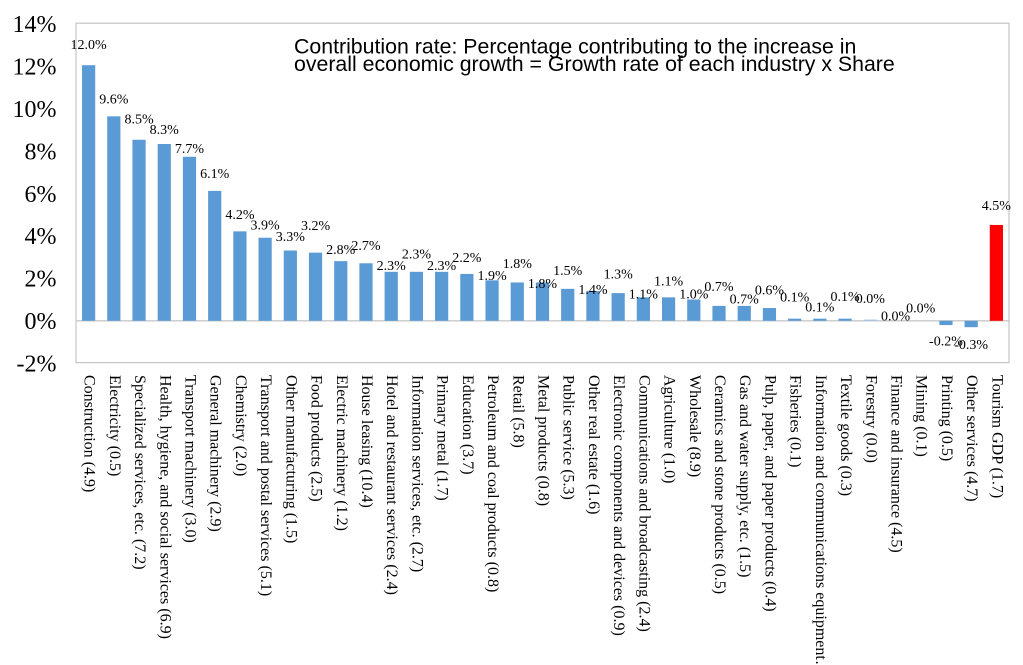 This screenshot has width=1023, height=665. Describe the element at coordinates (114, 425) in the screenshot. I see `svg-text: Electricity (0.5)` at that location.